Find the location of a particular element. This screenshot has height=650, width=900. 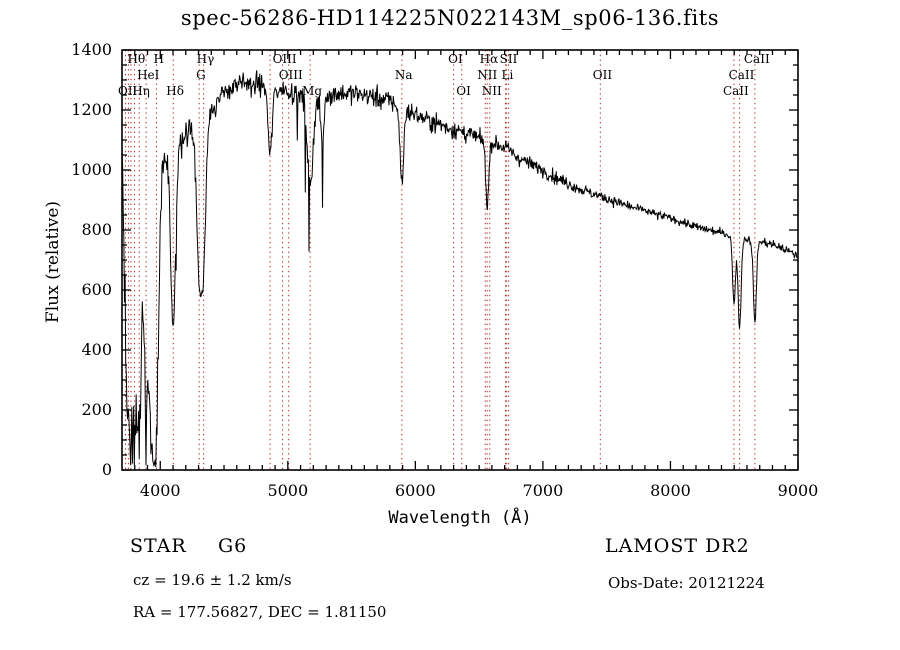

x-tick-label: 8000 is located at coordinates (670, 490).